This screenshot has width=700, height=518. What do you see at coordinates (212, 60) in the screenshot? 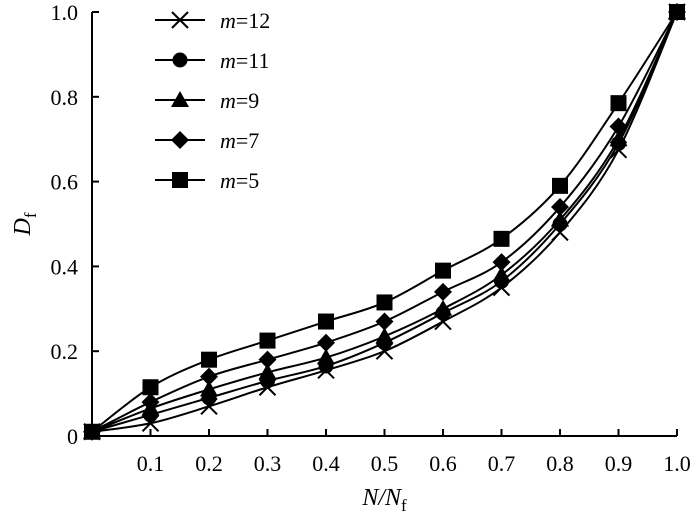
I see `legend-item: m=11` at bounding box center [212, 60].